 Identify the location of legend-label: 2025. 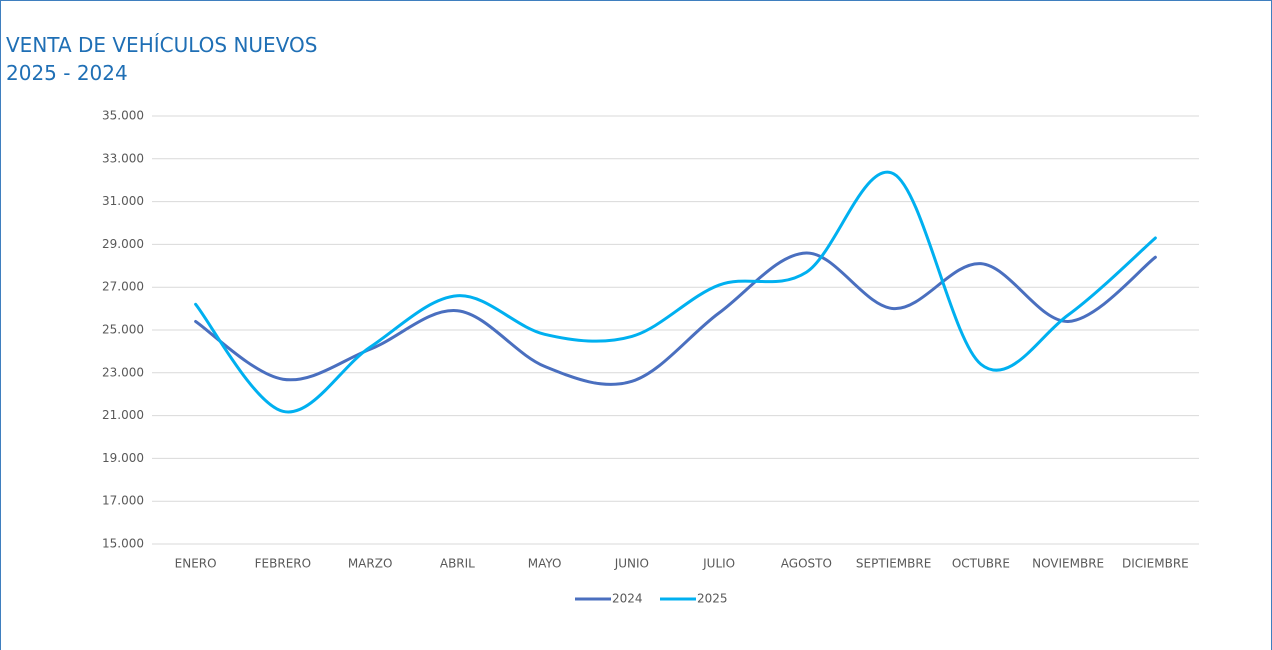
(712, 599).